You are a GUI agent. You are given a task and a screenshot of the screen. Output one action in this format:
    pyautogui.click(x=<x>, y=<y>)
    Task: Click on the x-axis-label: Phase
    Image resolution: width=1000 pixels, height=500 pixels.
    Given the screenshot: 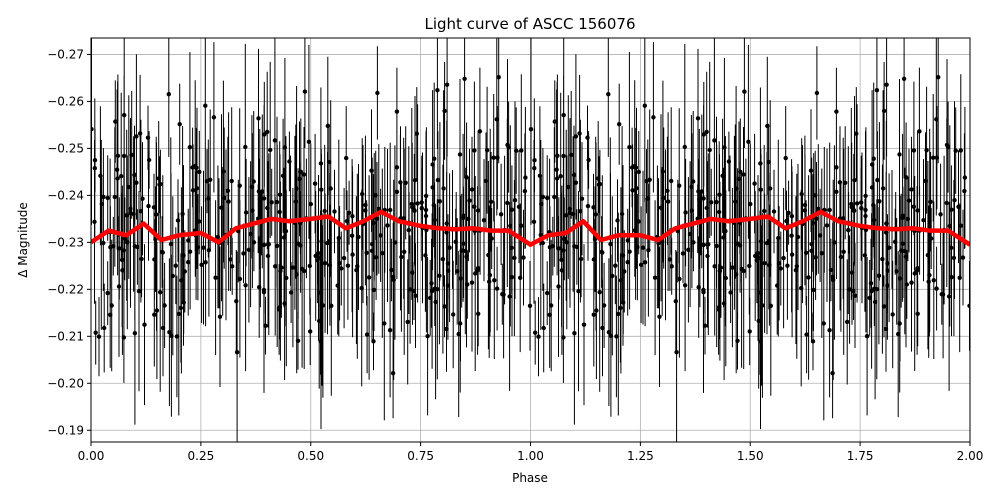 What is the action you would take?
    pyautogui.click(x=530, y=478)
    